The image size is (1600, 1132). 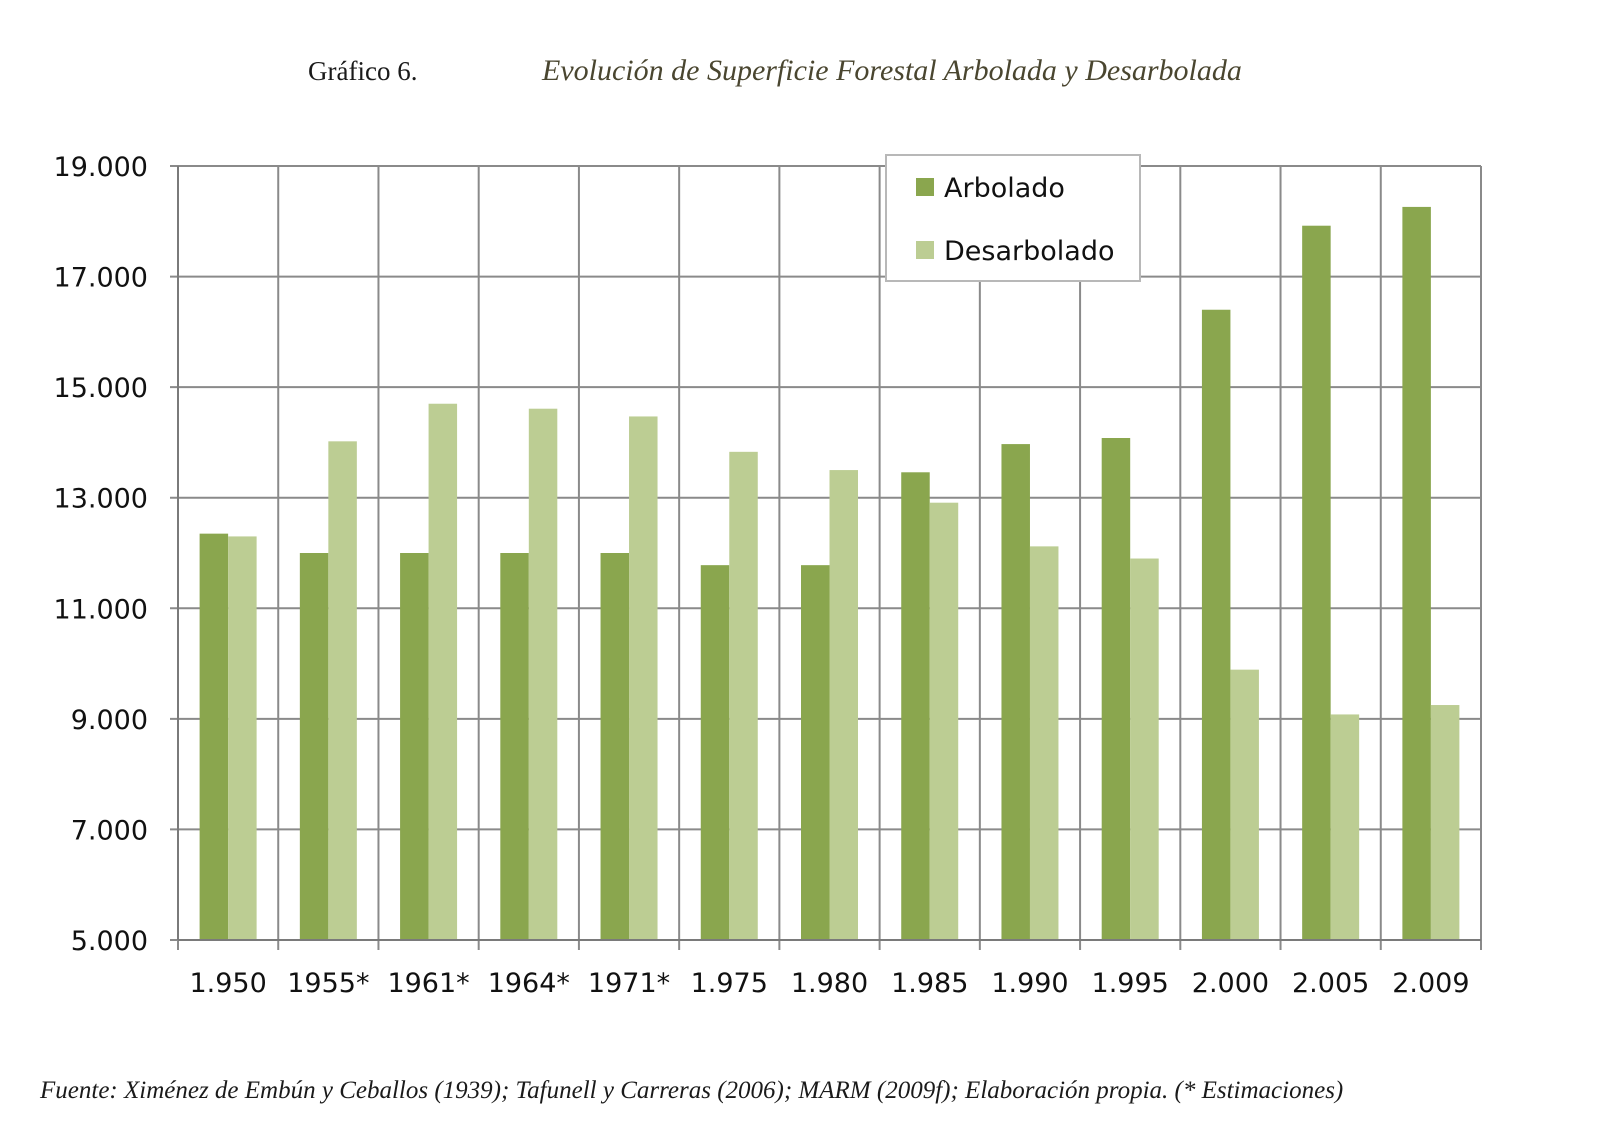 What do you see at coordinates (929, 983) in the screenshot?
I see `x-tick-label: 1.985` at bounding box center [929, 983].